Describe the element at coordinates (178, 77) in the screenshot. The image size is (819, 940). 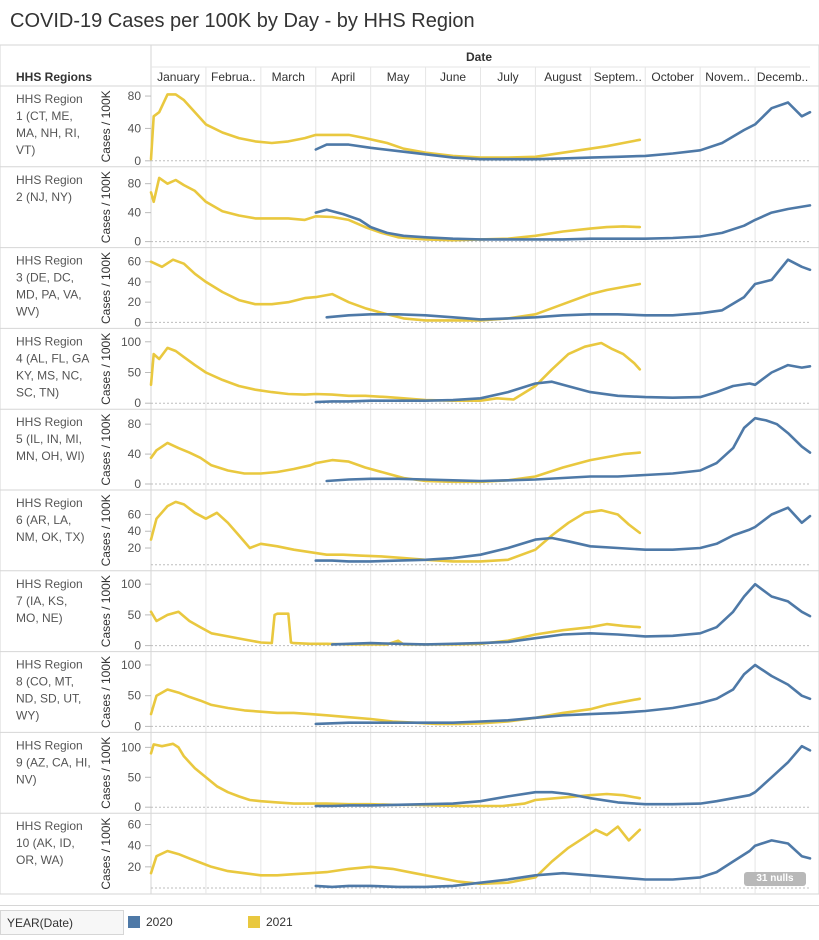
I see `month-label: January` at that location.